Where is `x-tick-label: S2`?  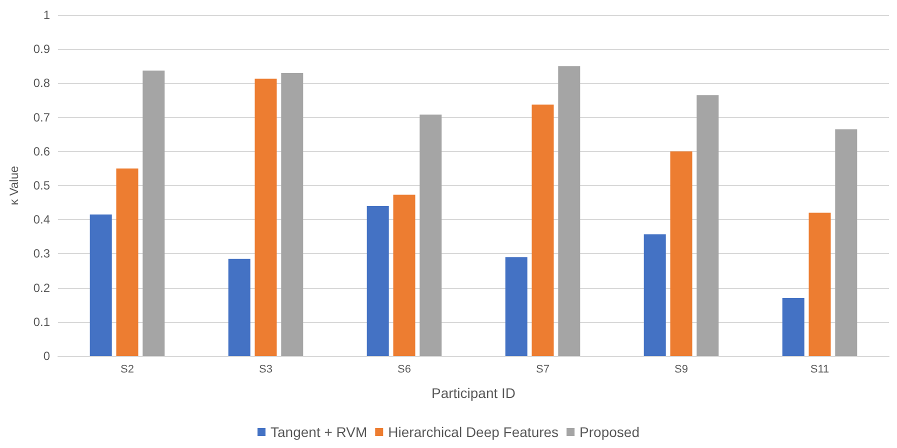
x-tick-label: S2 is located at coordinates (127, 370).